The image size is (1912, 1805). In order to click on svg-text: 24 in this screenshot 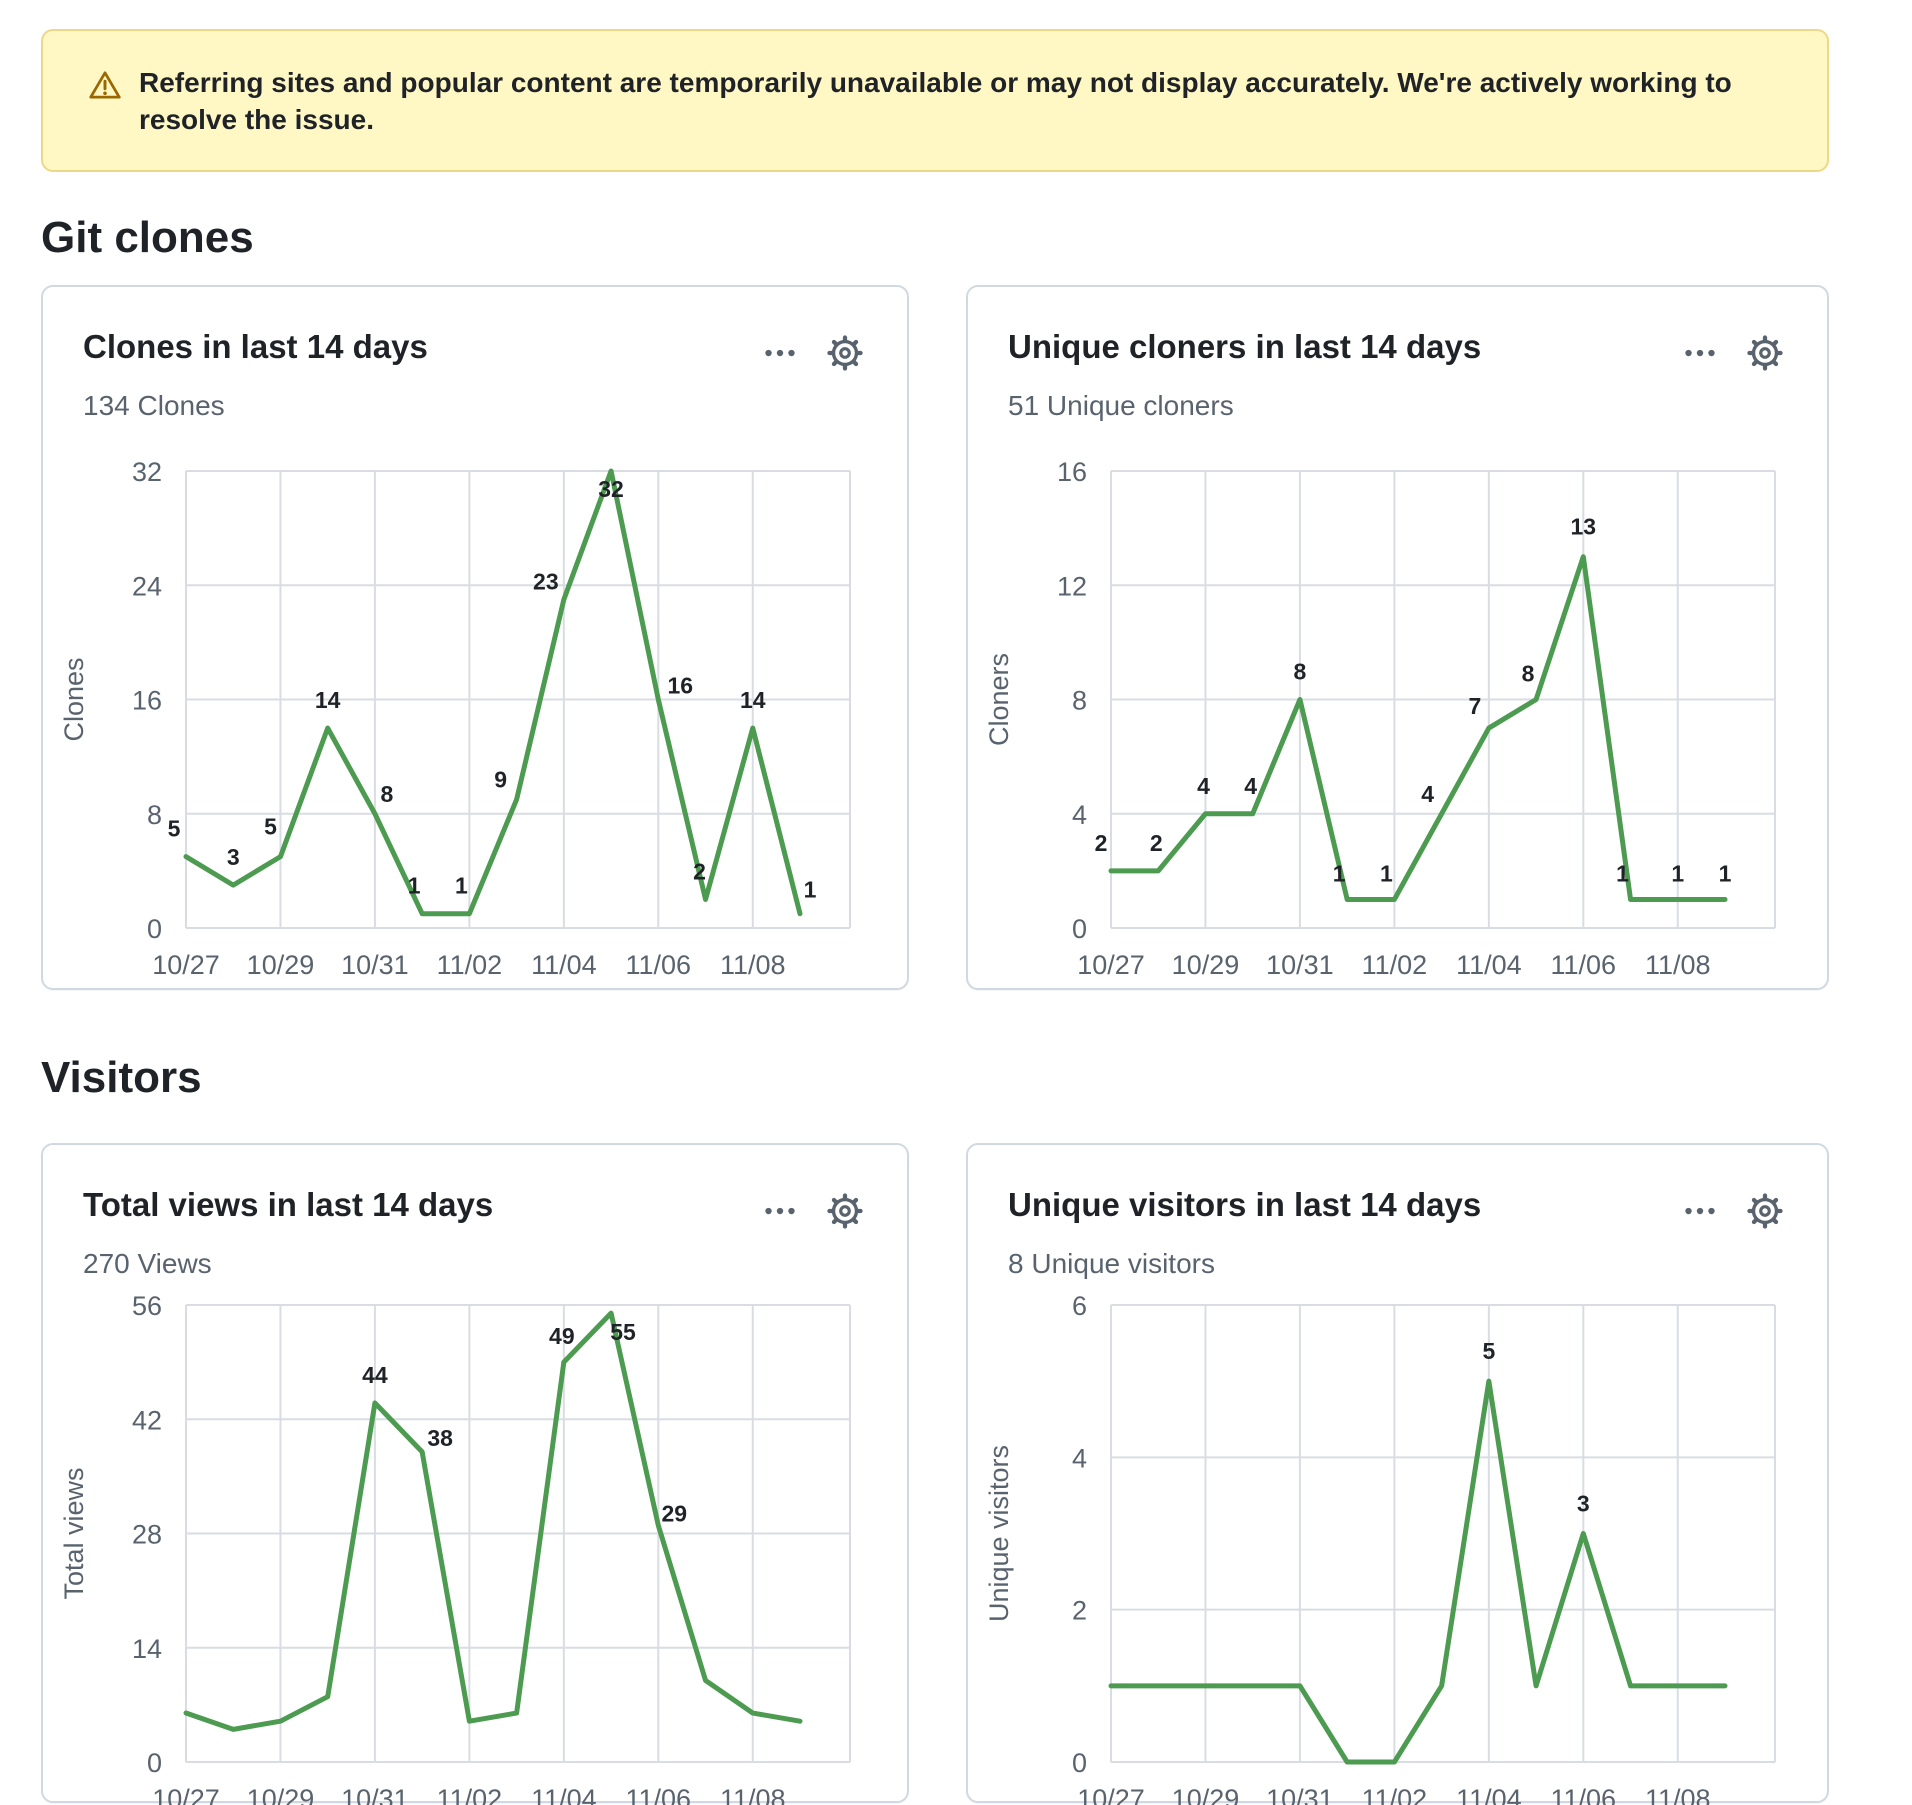, I will do `click(147, 586)`.